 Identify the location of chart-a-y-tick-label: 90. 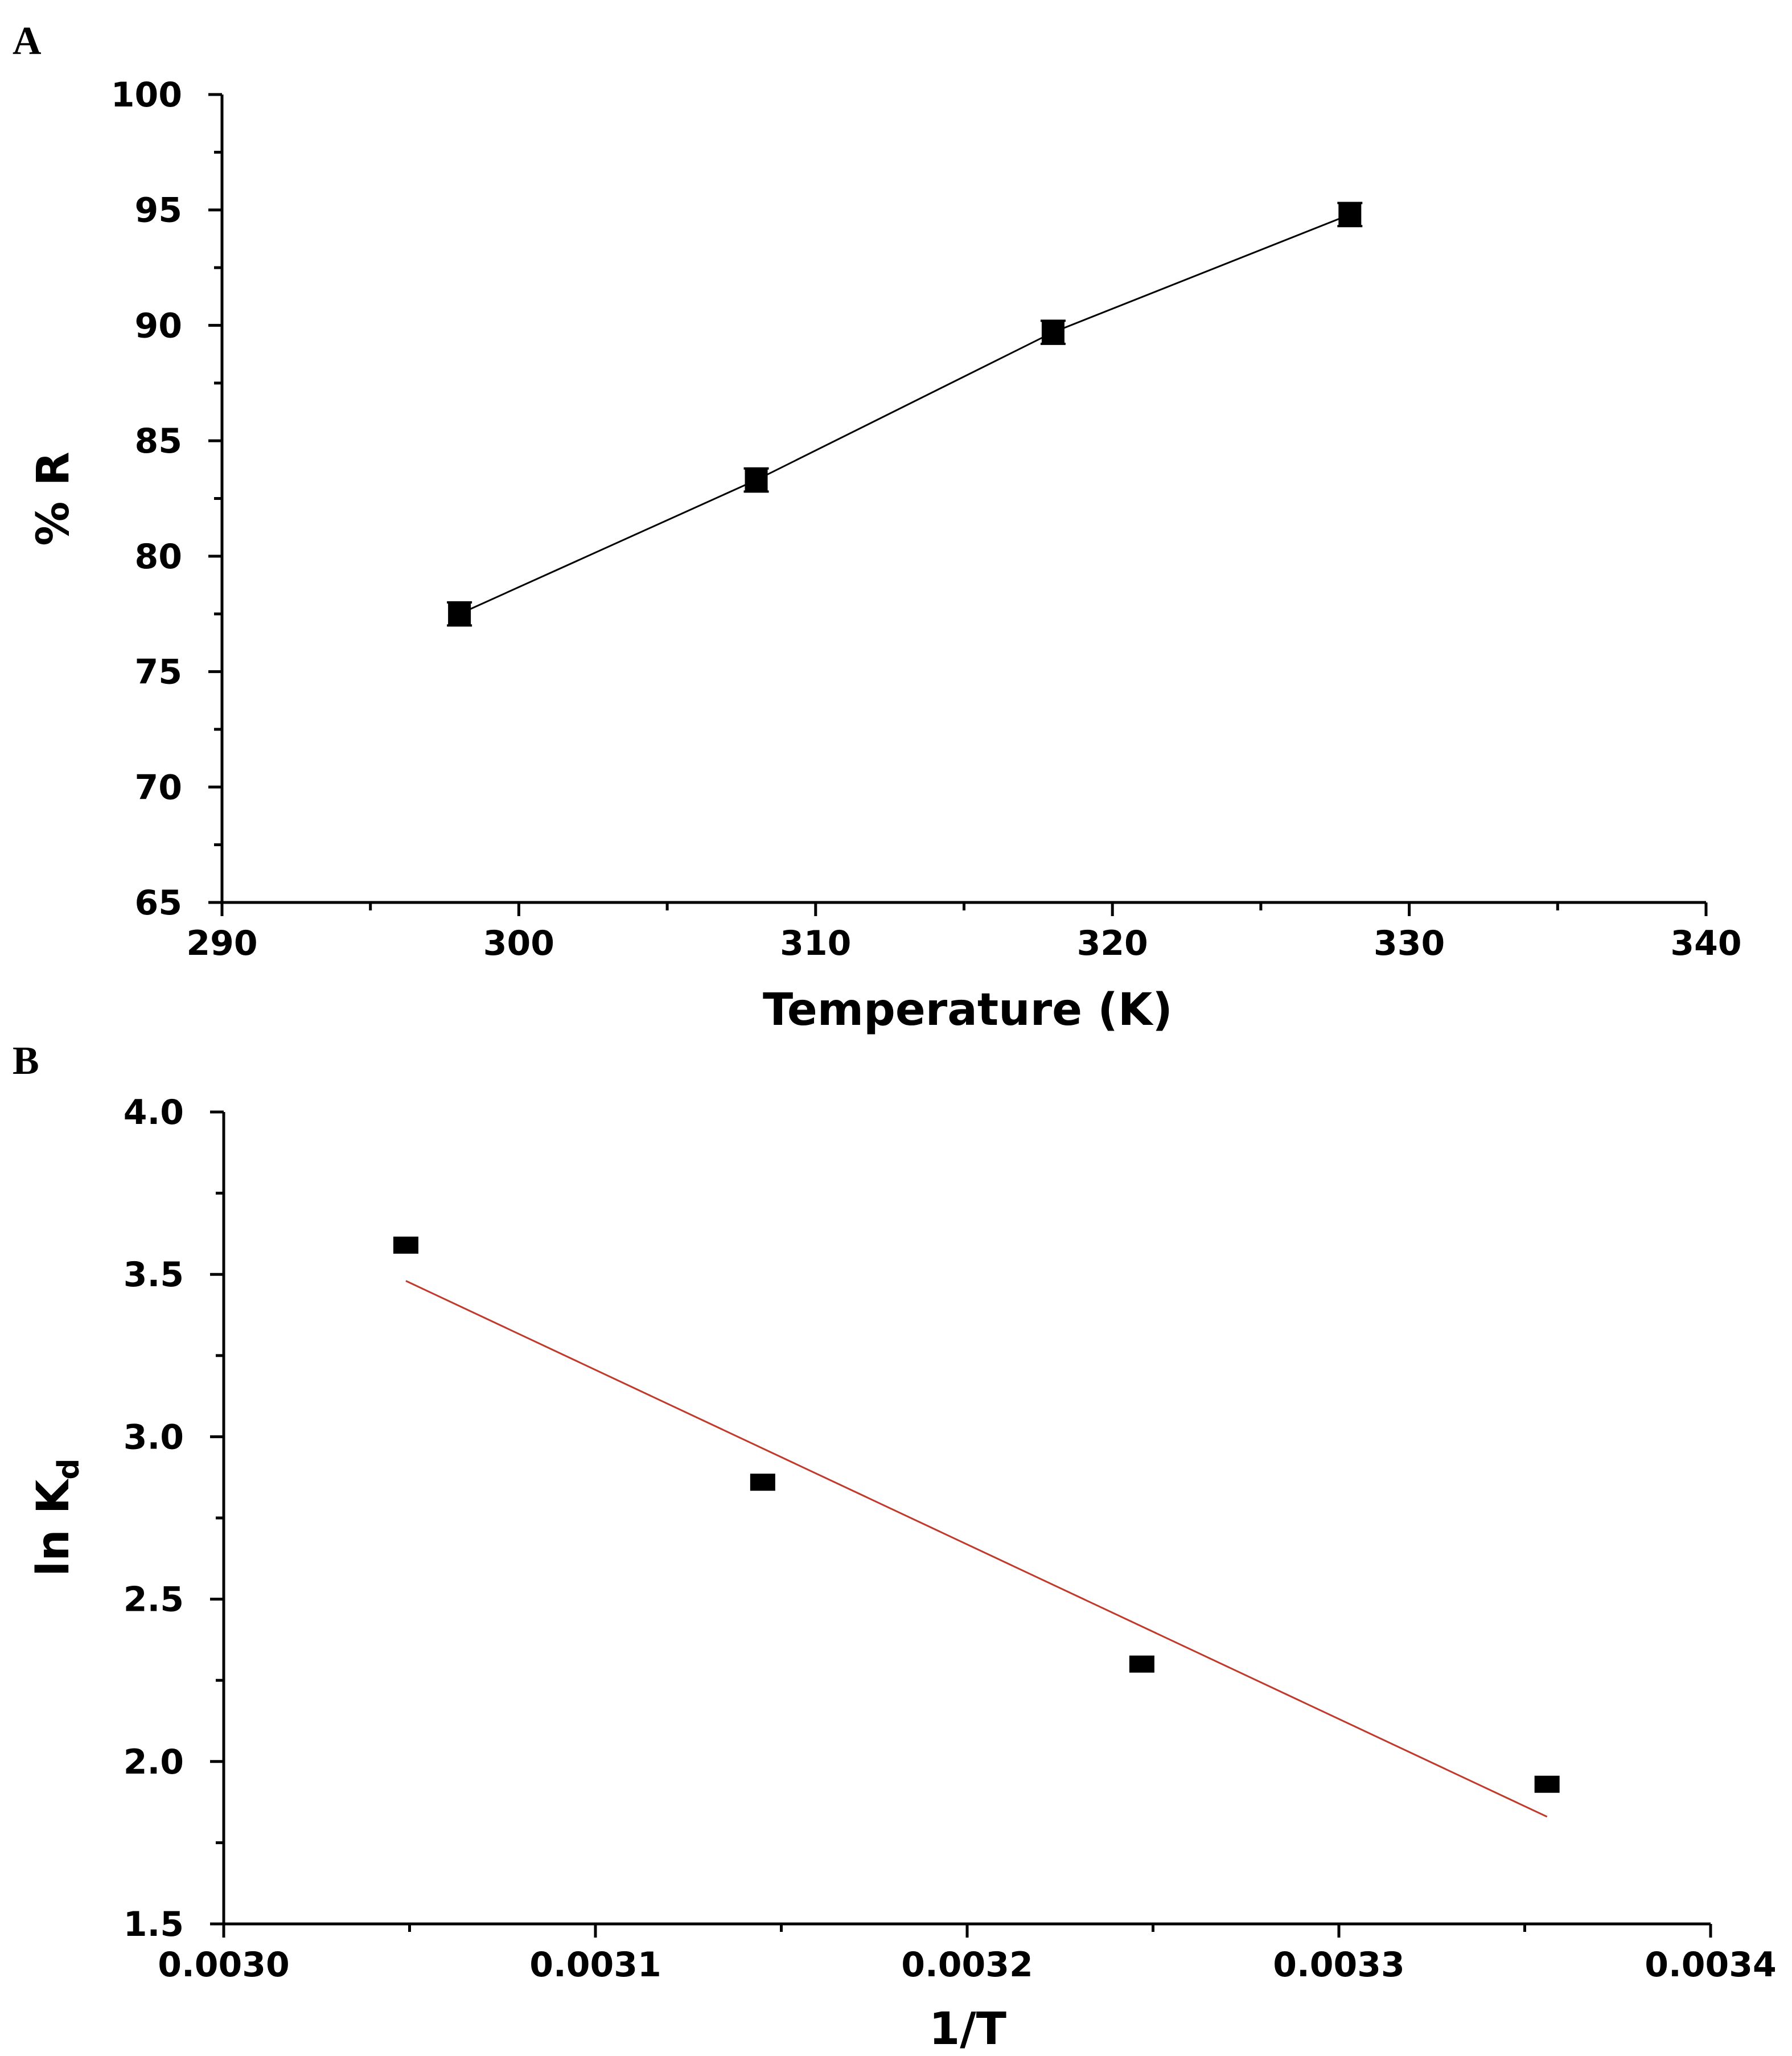
(159, 326).